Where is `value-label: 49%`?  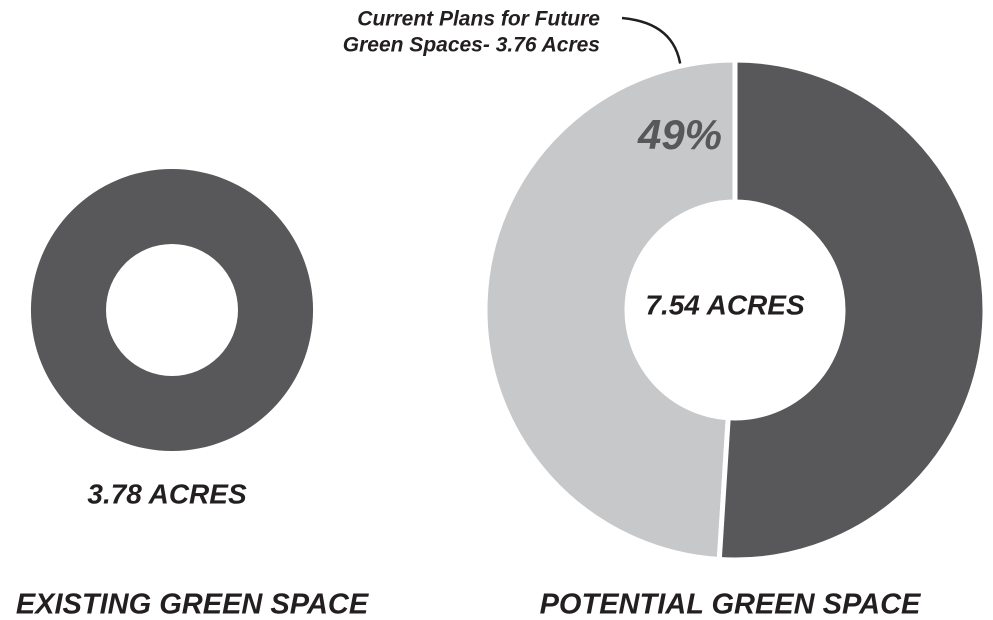 value-label: 49% is located at coordinates (679, 134).